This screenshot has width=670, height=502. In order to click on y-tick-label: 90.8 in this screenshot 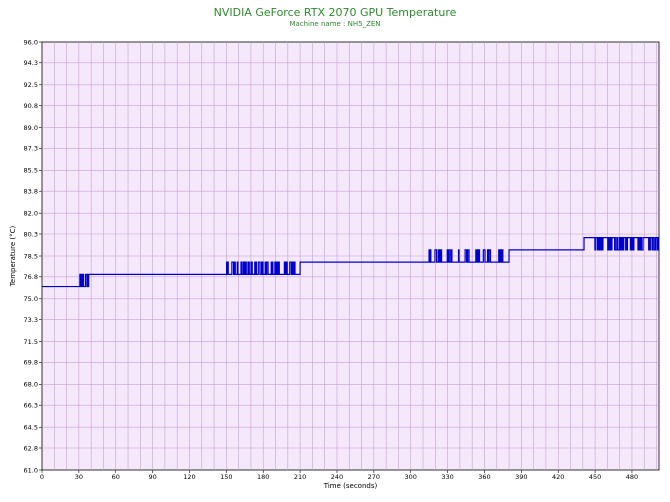, I will do `click(31, 106)`.